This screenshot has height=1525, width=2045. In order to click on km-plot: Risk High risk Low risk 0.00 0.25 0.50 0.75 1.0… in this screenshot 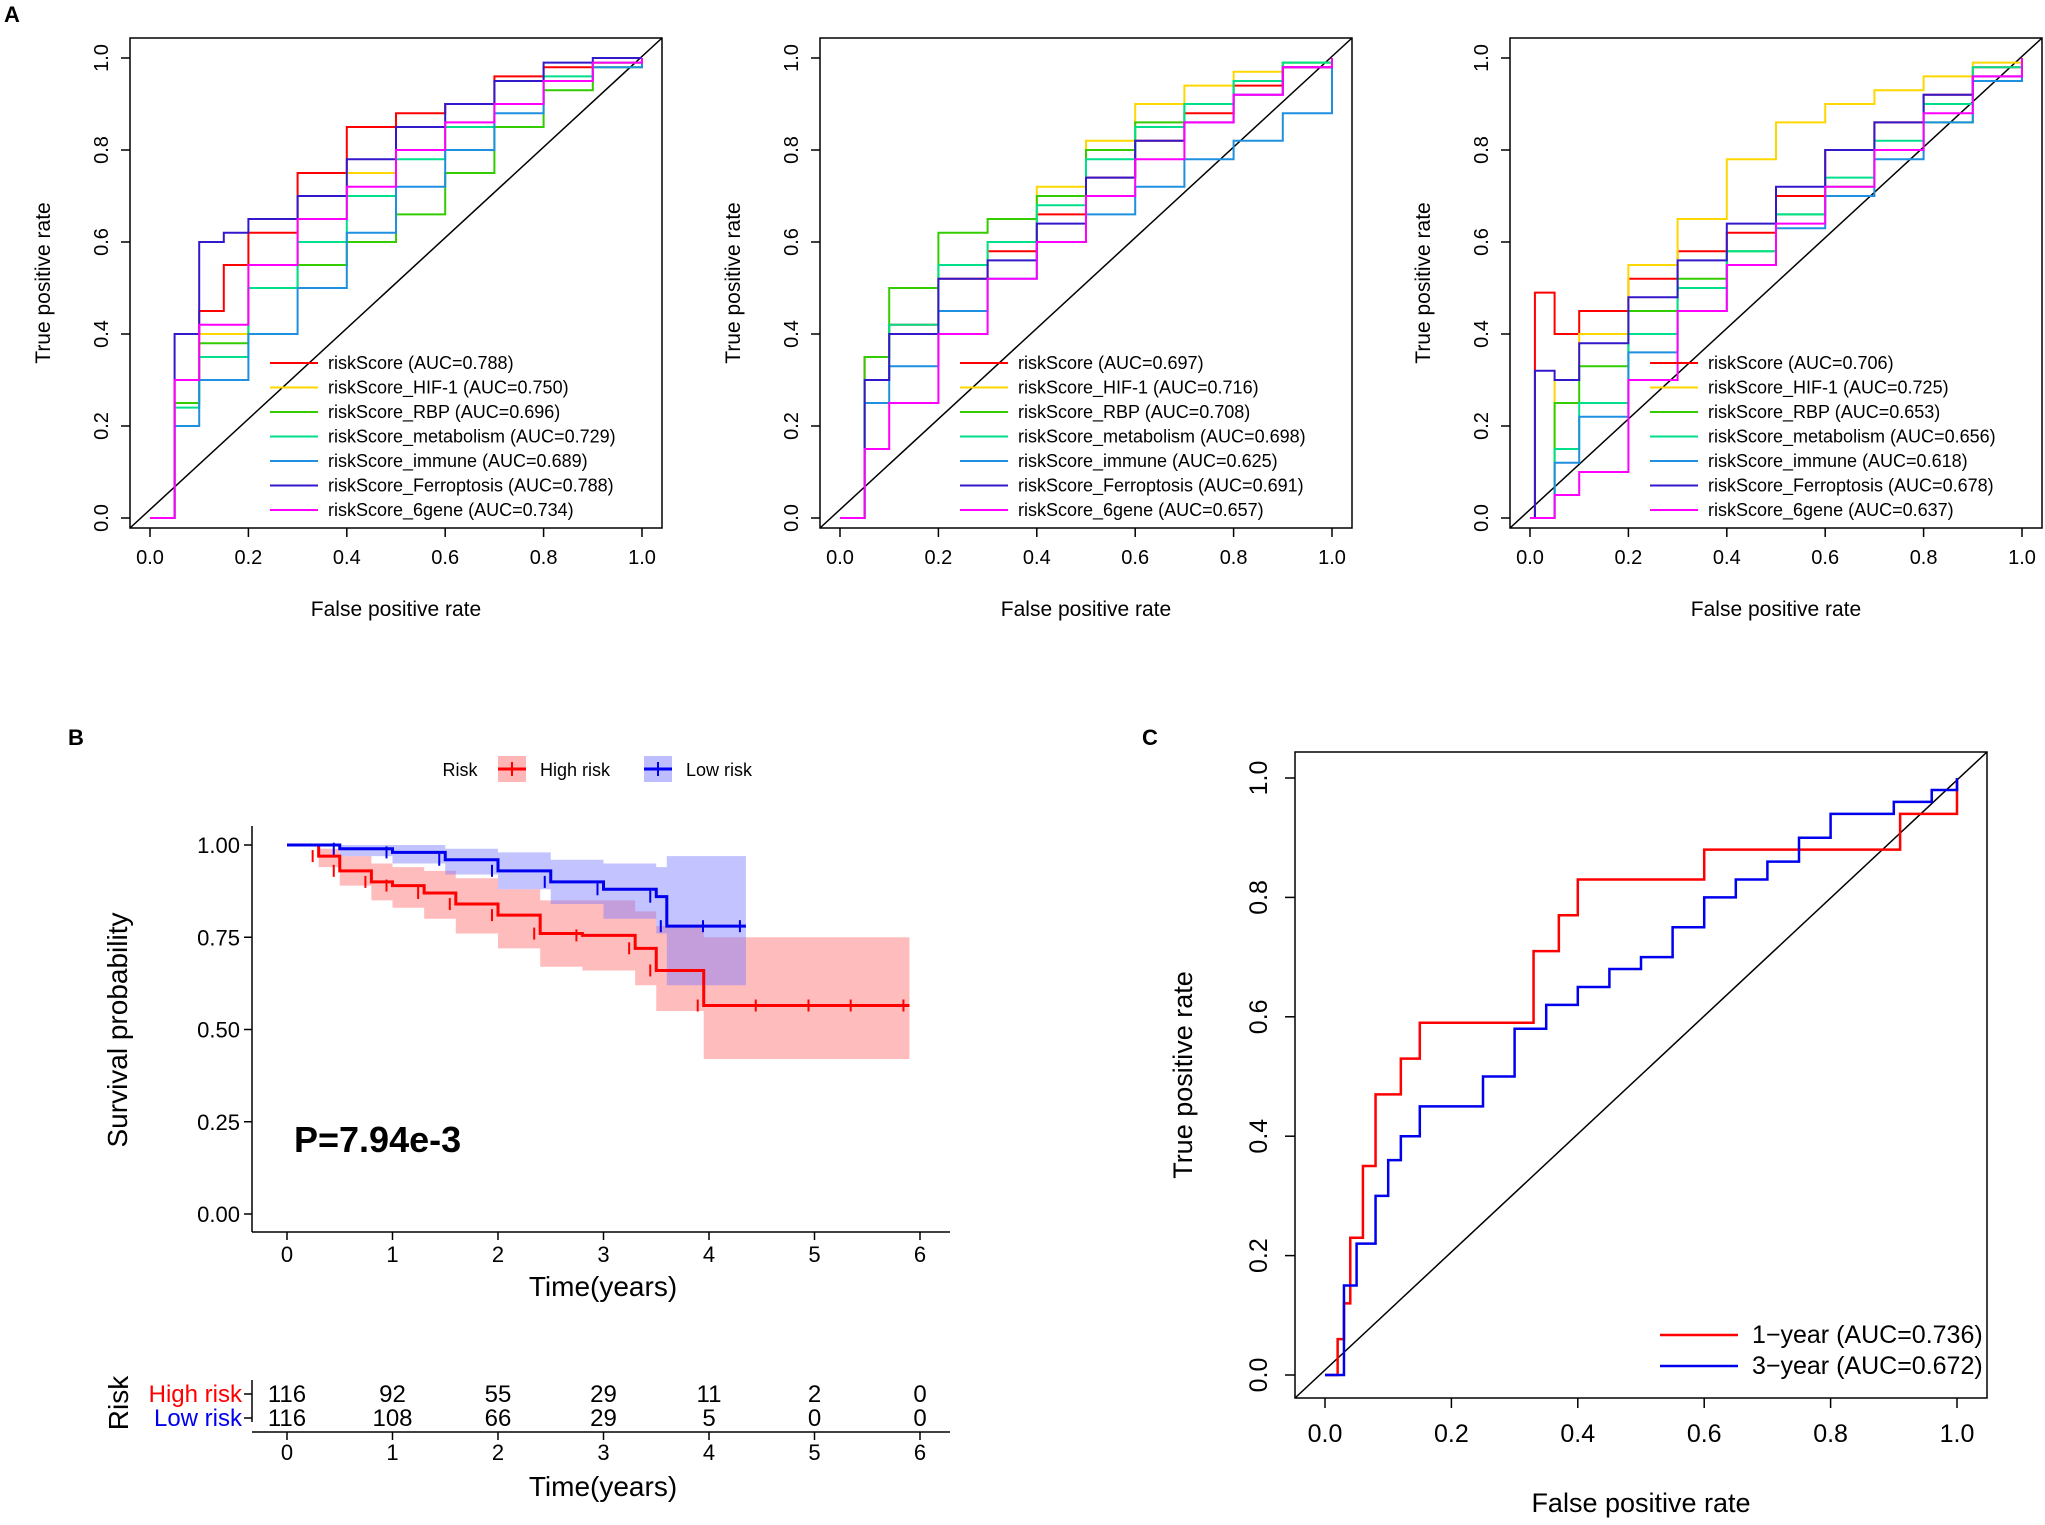, I will do `click(526, 1029)`.